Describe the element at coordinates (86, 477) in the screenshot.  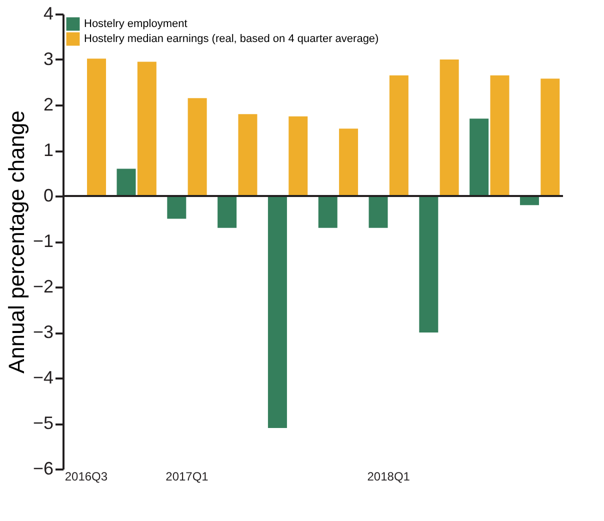
I see `x-tick-label: 2016Q3` at that location.